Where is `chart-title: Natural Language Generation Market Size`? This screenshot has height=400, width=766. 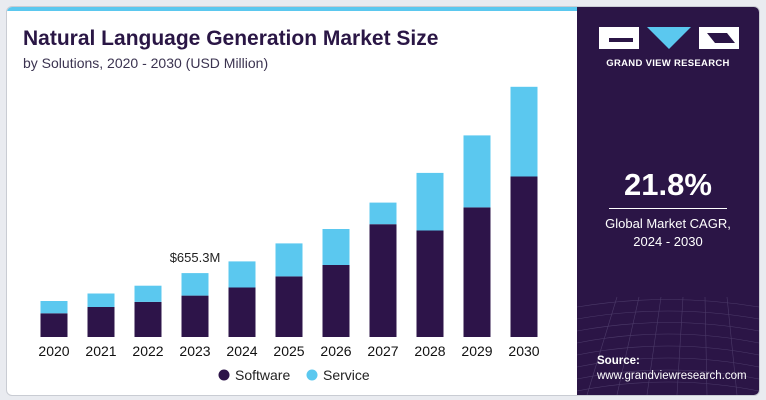 chart-title: Natural Language Generation Market Size is located at coordinates (231, 38).